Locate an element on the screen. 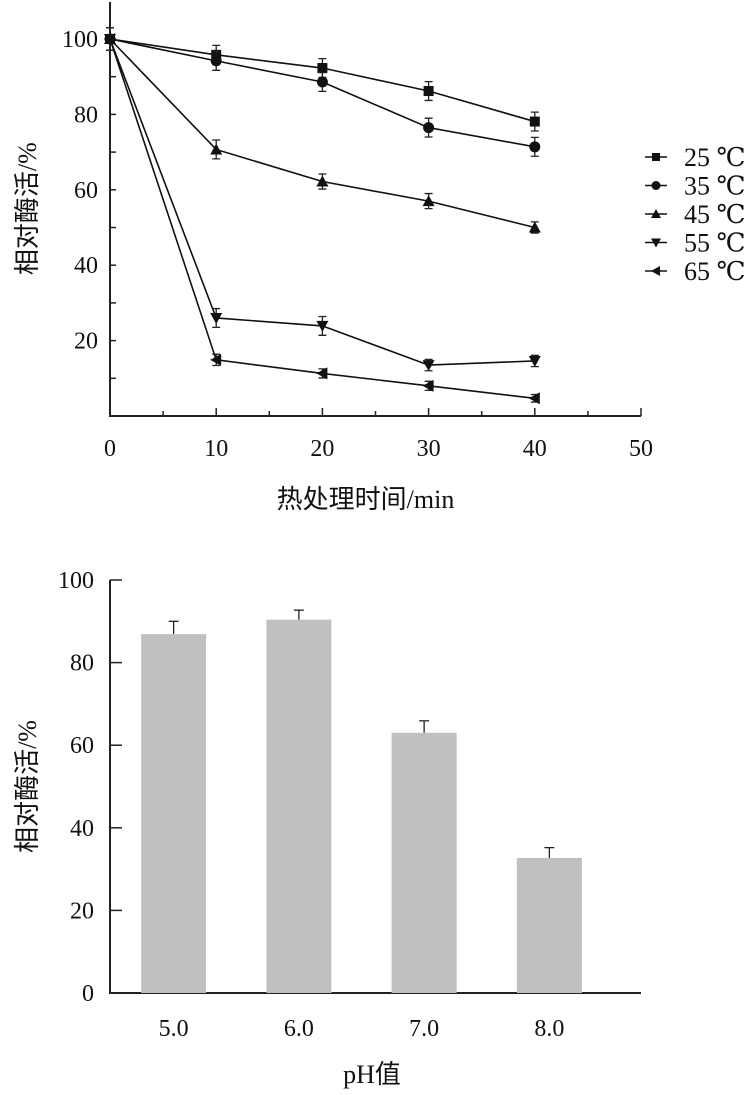  series-line is located at coordinates (322, 93).